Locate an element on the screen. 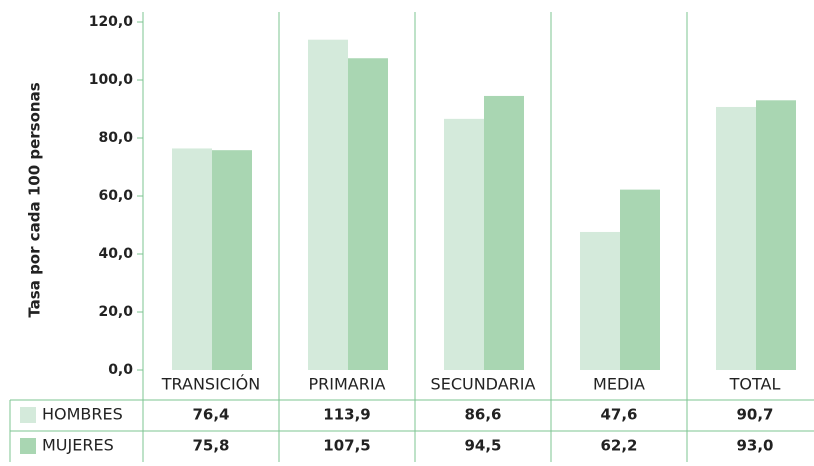  x-tick-label: TRANSICIÓN is located at coordinates (210, 384).